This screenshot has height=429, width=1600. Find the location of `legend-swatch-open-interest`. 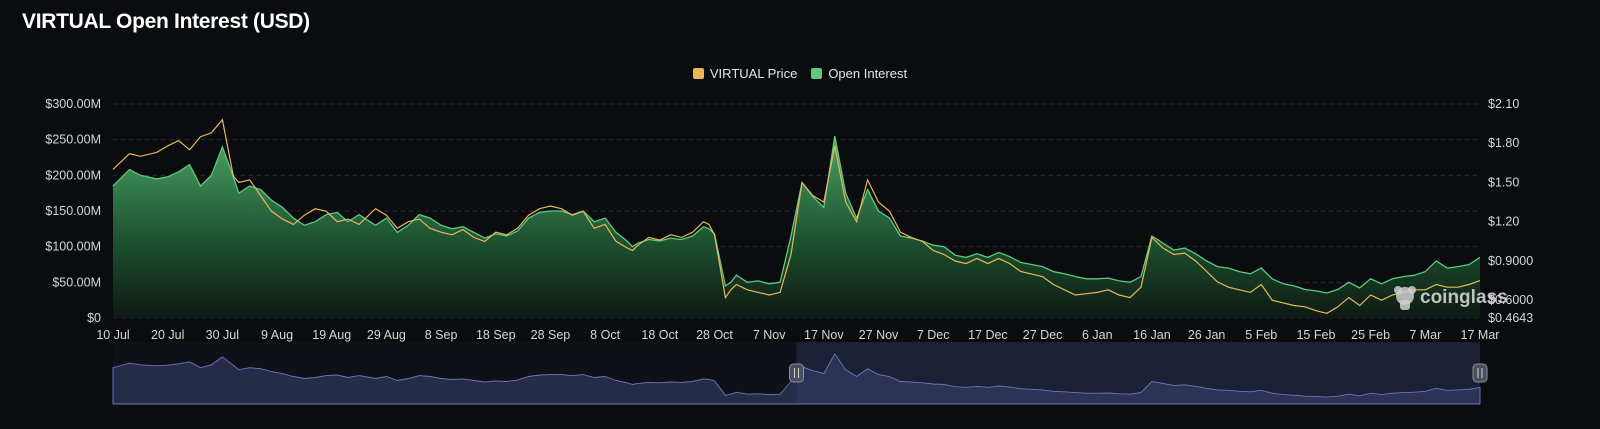

legend-swatch-open-interest is located at coordinates (817, 73).